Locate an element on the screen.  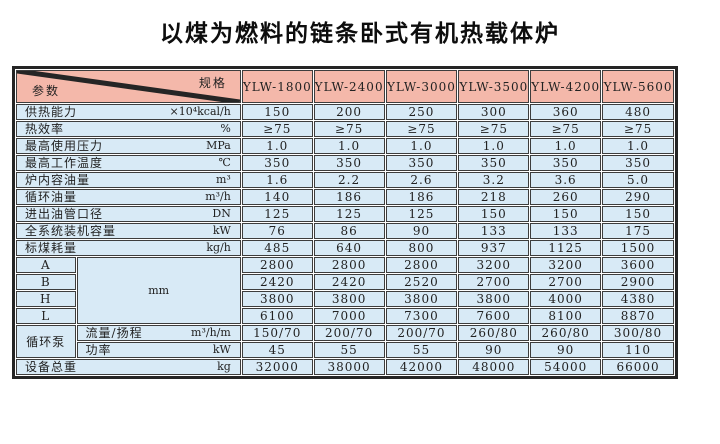
dimension-letter-cell: B is located at coordinates (46, 282).